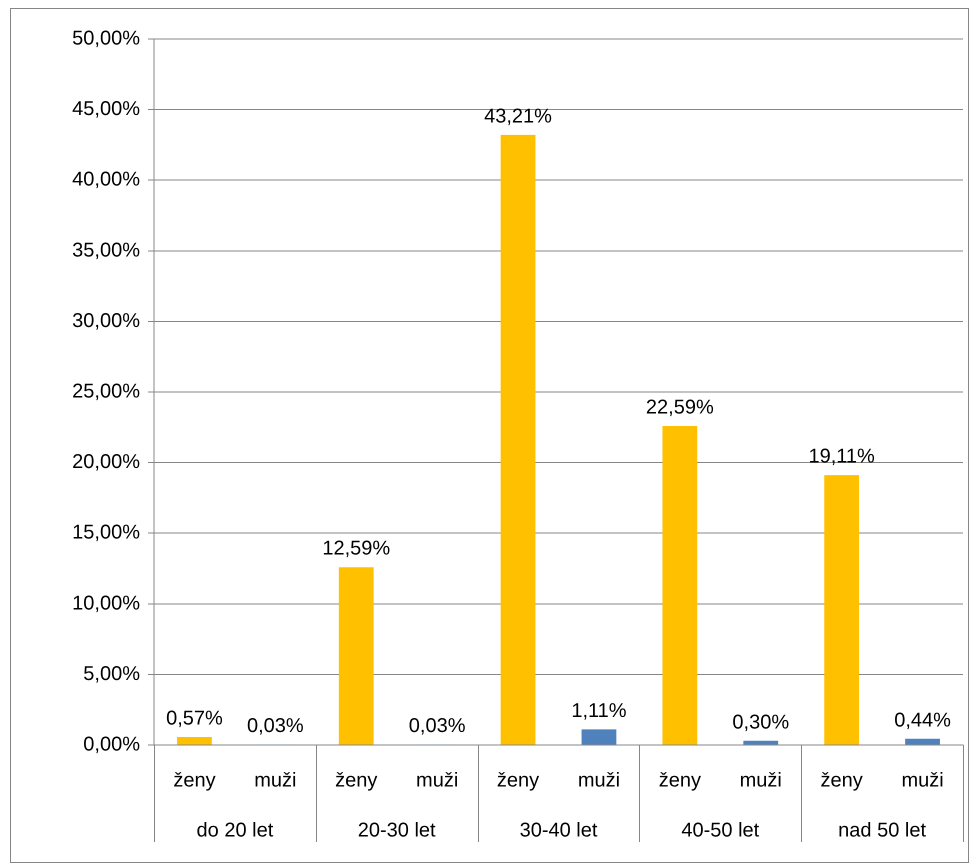 Image resolution: width=974 pixels, height=865 pixels. Describe the element at coordinates (106, 603) in the screenshot. I see `y-tick-label: 10,00%` at that location.